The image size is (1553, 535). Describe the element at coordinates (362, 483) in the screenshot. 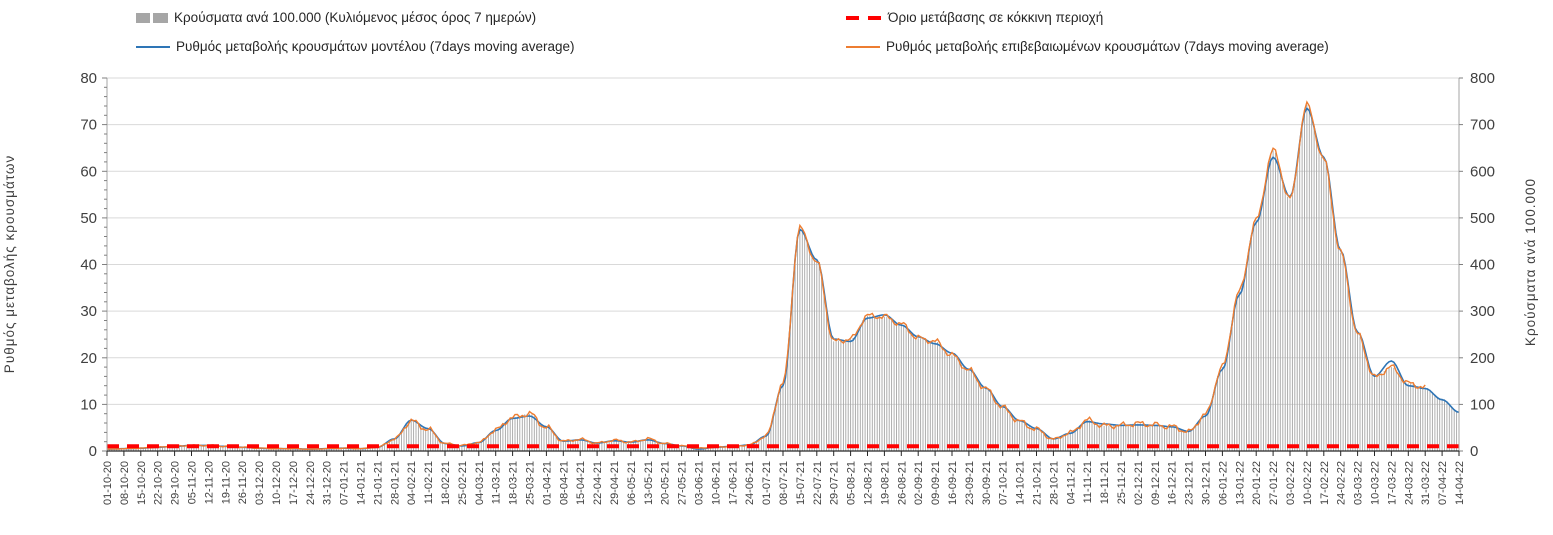

I see `x-axis-tick-label: 14-01-21` at that location.